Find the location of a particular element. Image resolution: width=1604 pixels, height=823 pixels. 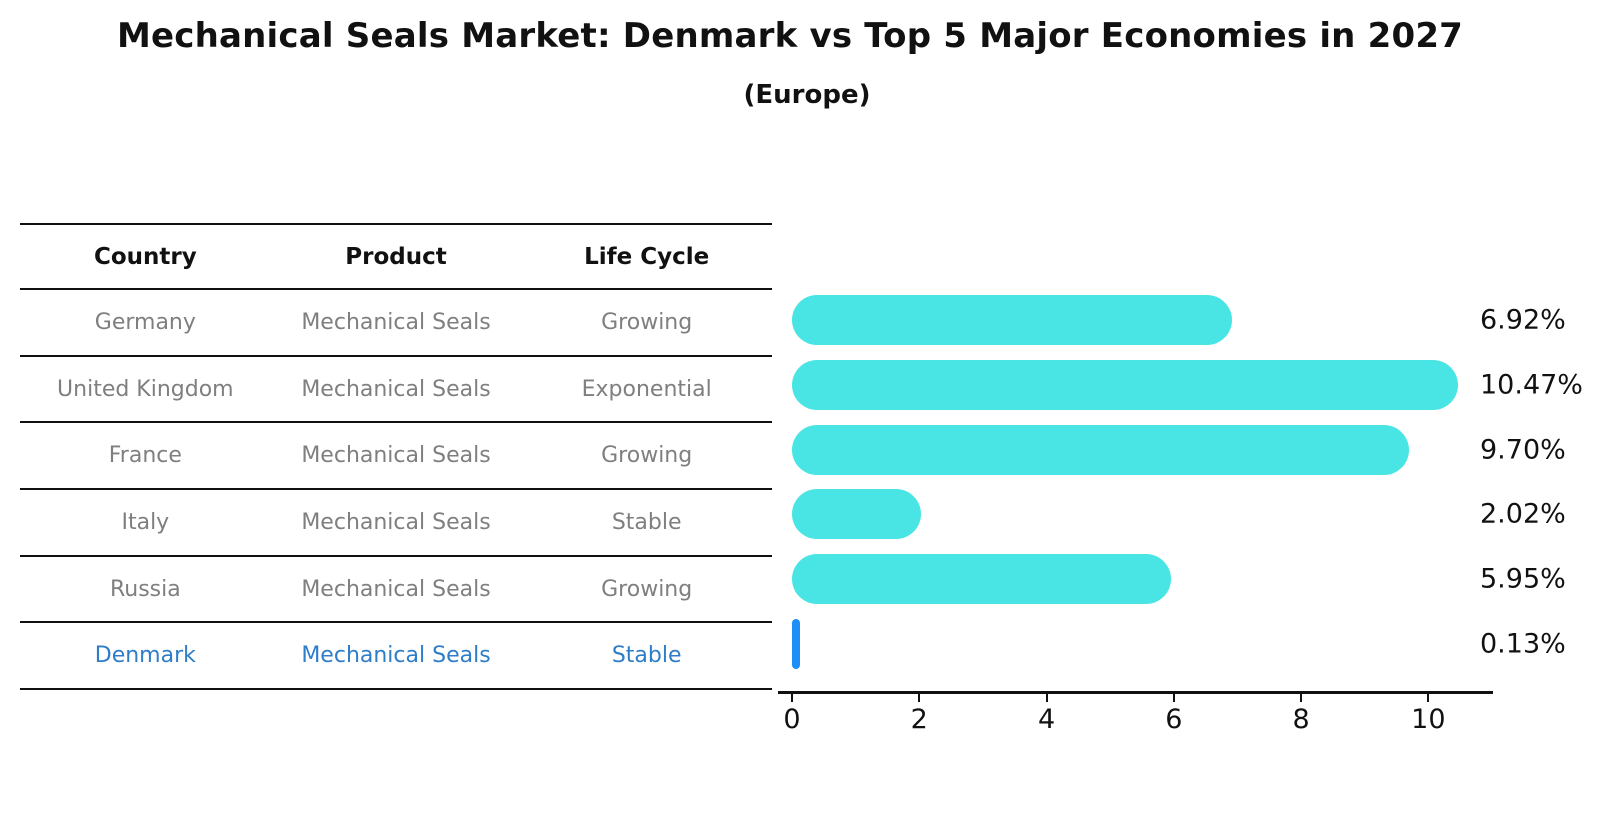

bar-france is located at coordinates (1101, 449).